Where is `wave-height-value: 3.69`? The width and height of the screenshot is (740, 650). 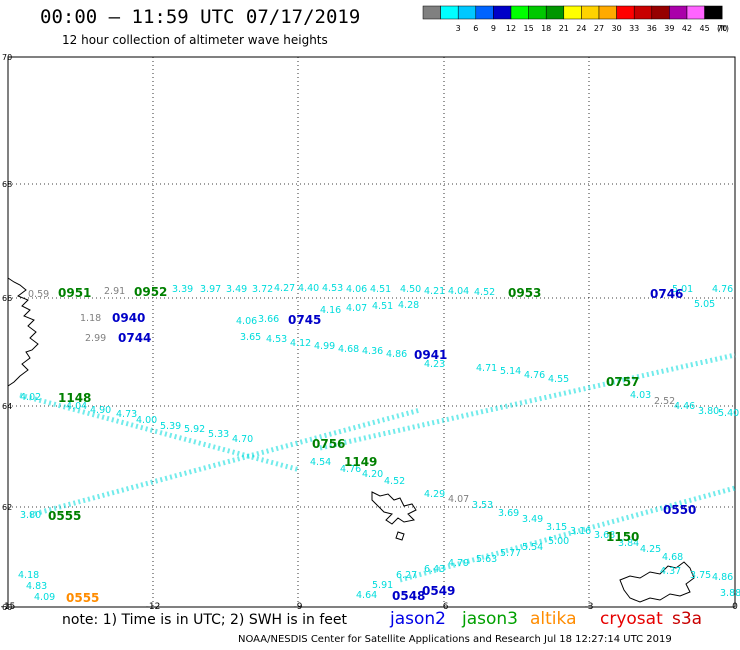
wave-height-value: 3.69 is located at coordinates (508, 513).